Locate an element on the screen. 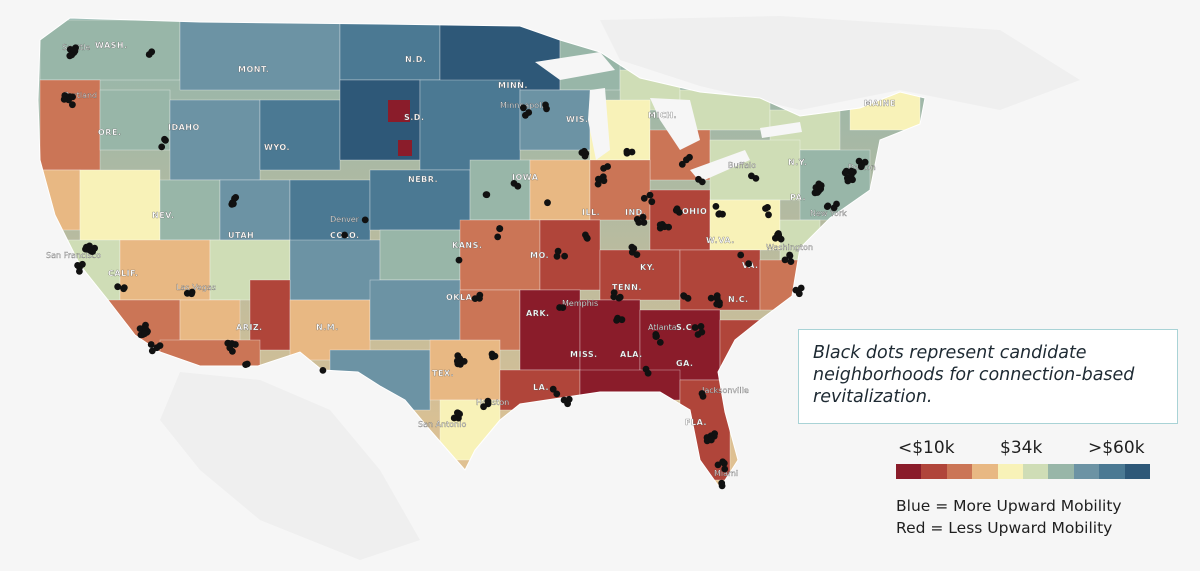 The height and width of the screenshot is (571, 1200). state-label: KANS. is located at coordinates (467, 245).